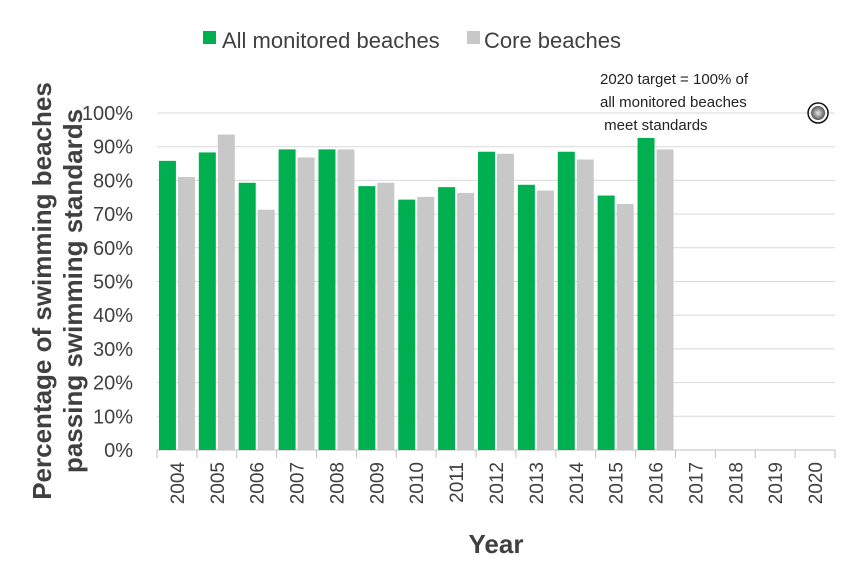 This screenshot has width=850, height=569. I want to click on legend: All monitored beaches Core beaches, so click(412, 40).